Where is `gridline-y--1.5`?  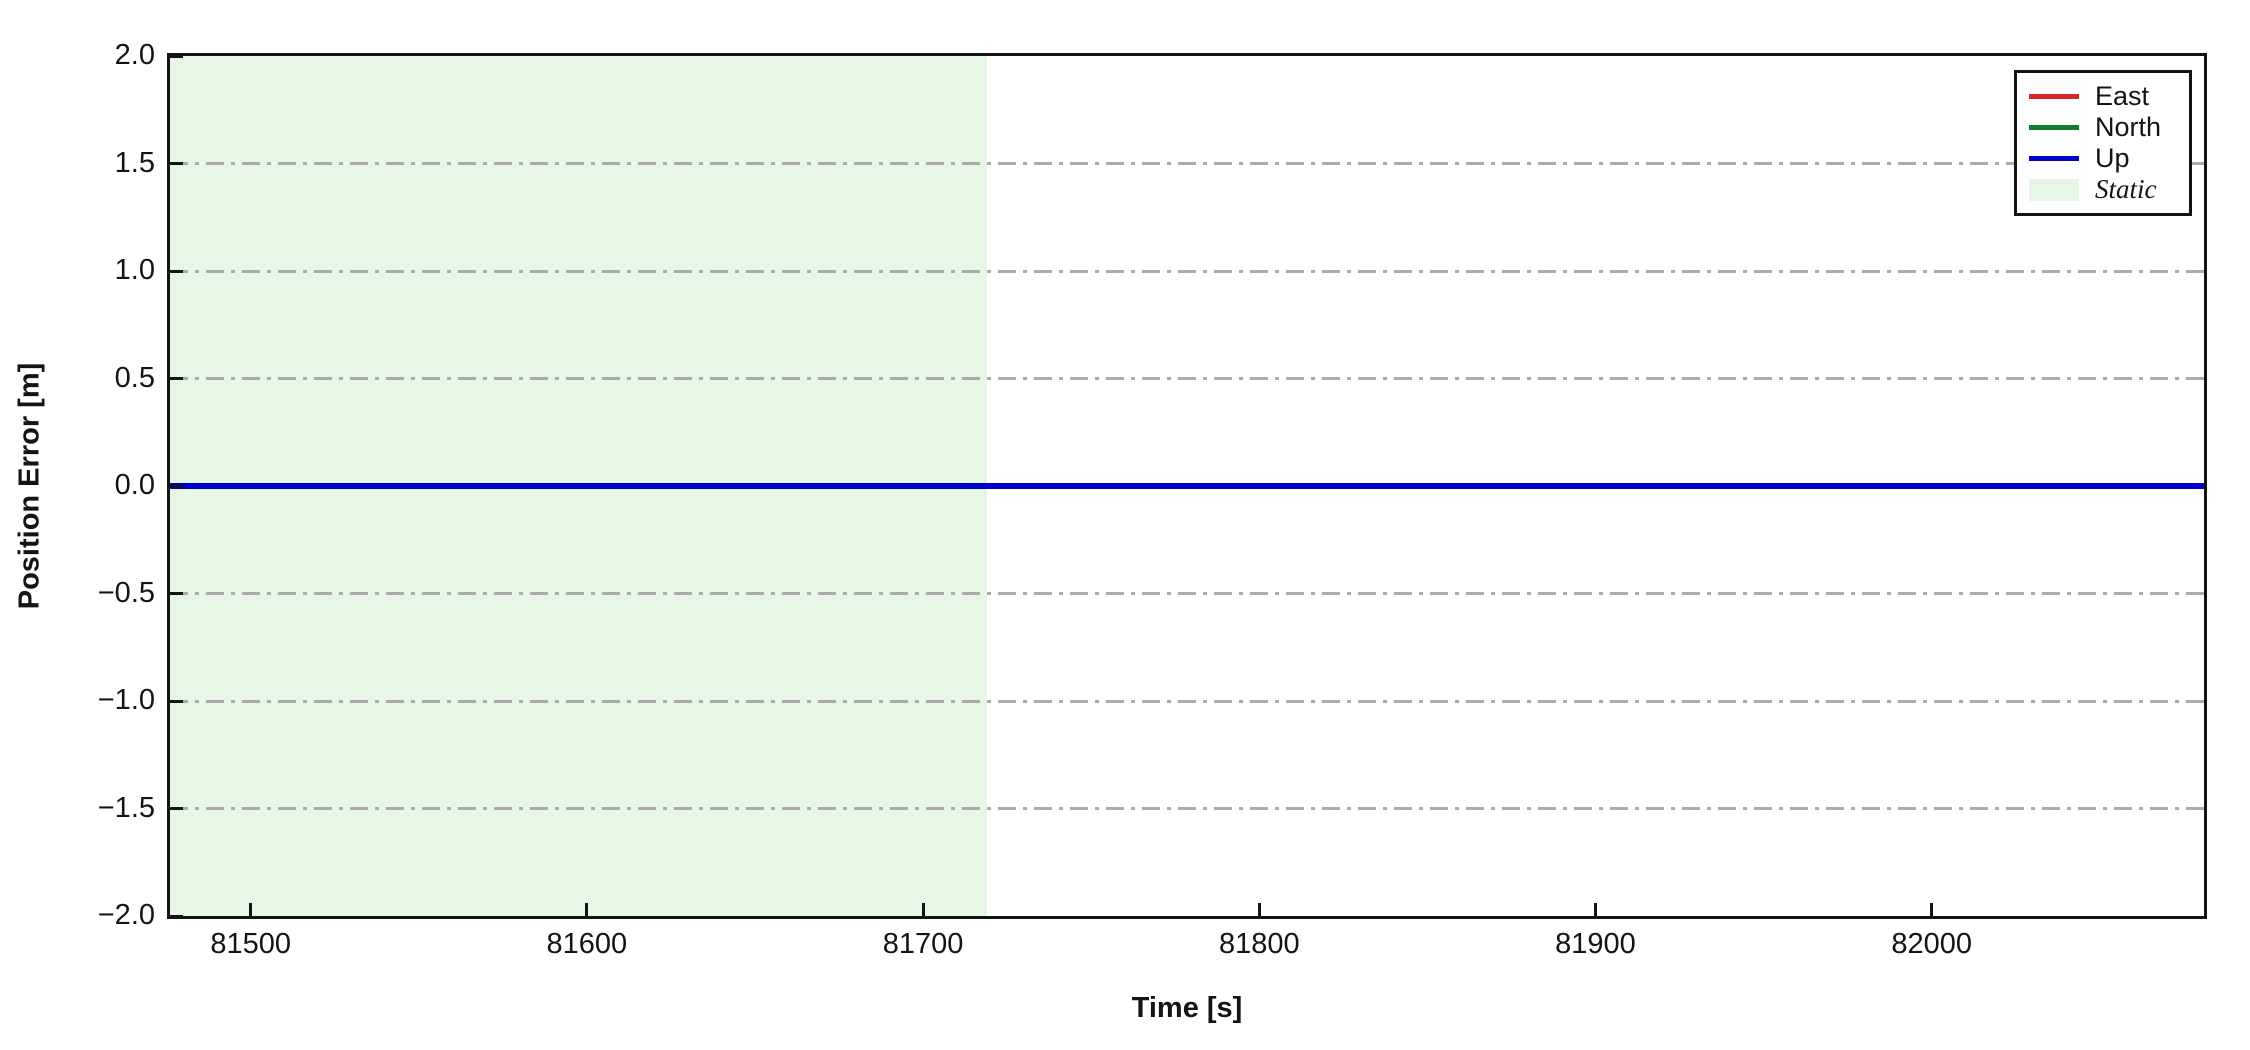 gridline-y--1.5 is located at coordinates (1187, 808).